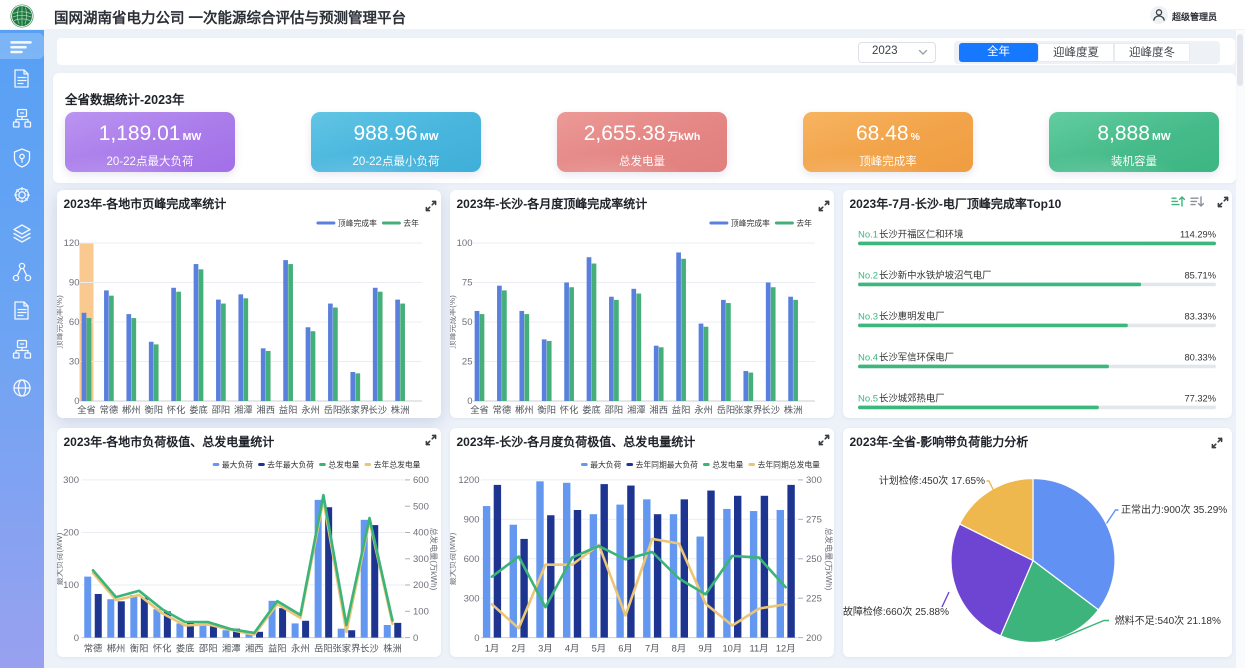 This screenshot has height=668, width=1245. What do you see at coordinates (804, 223) in the screenshot?
I see `svg-text: 去年` at bounding box center [804, 223].